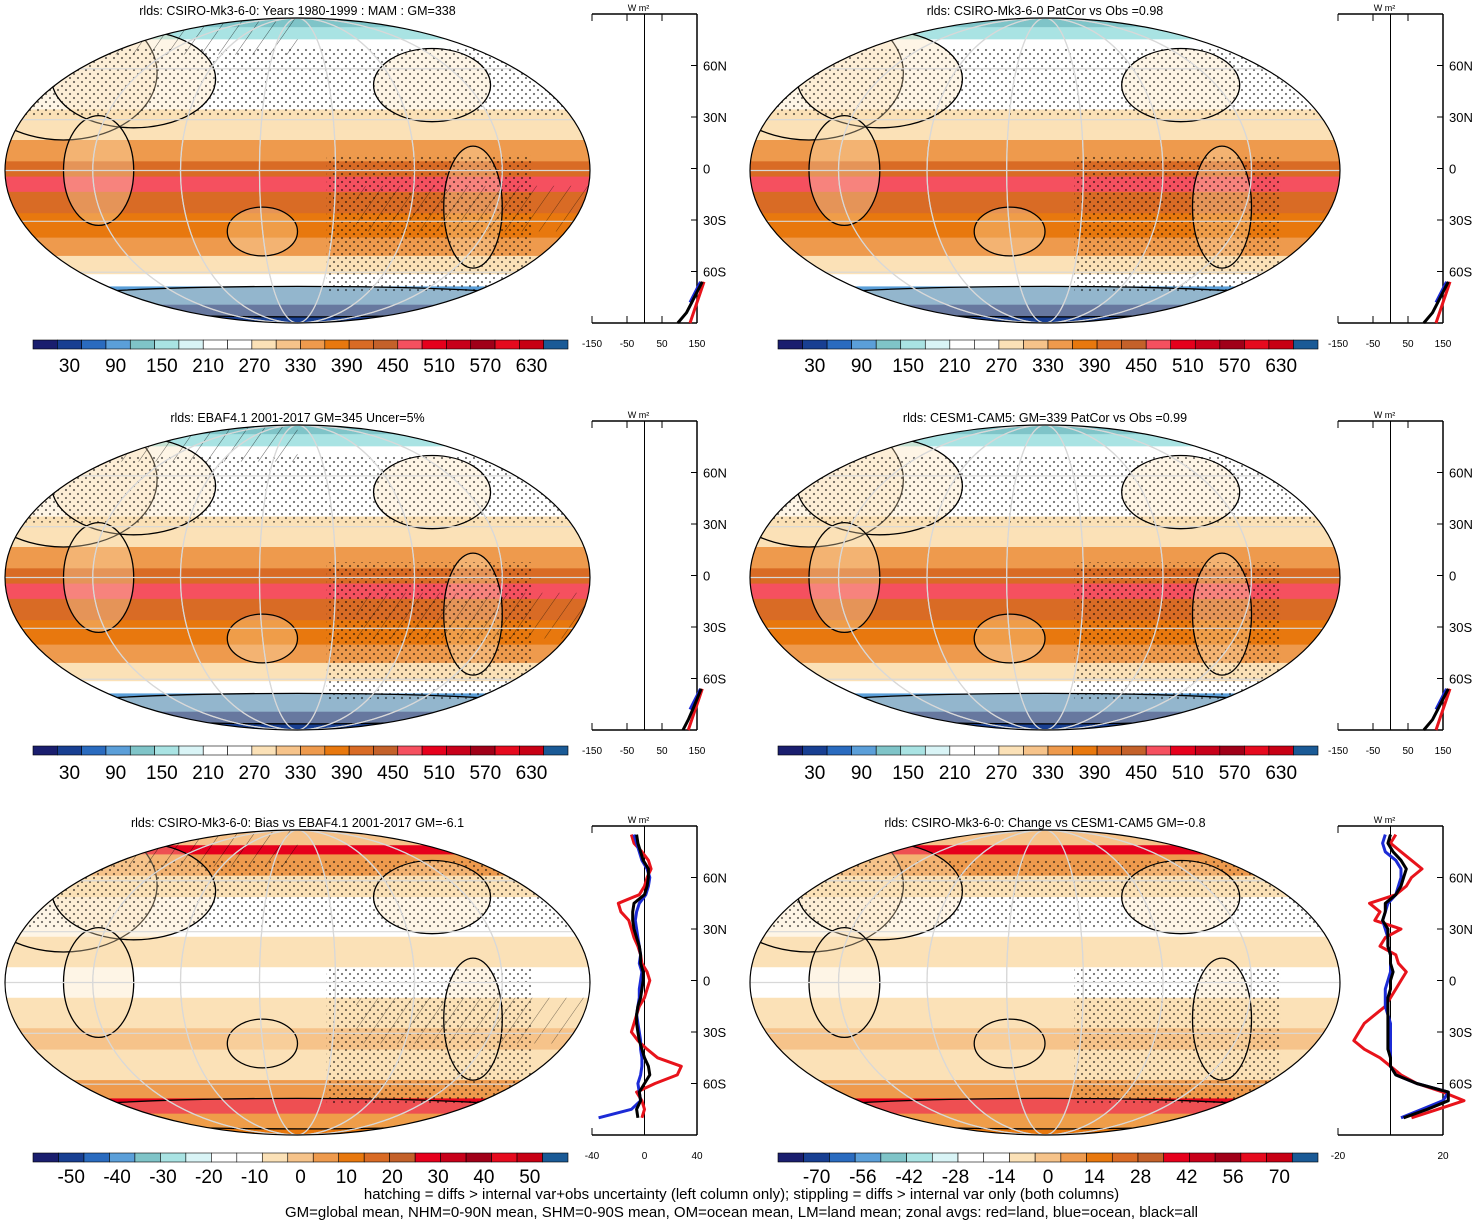 This screenshot has height=1222, width=1483. Describe the element at coordinates (439, 773) in the screenshot. I see `colorbar-tick-label: 510` at that location.